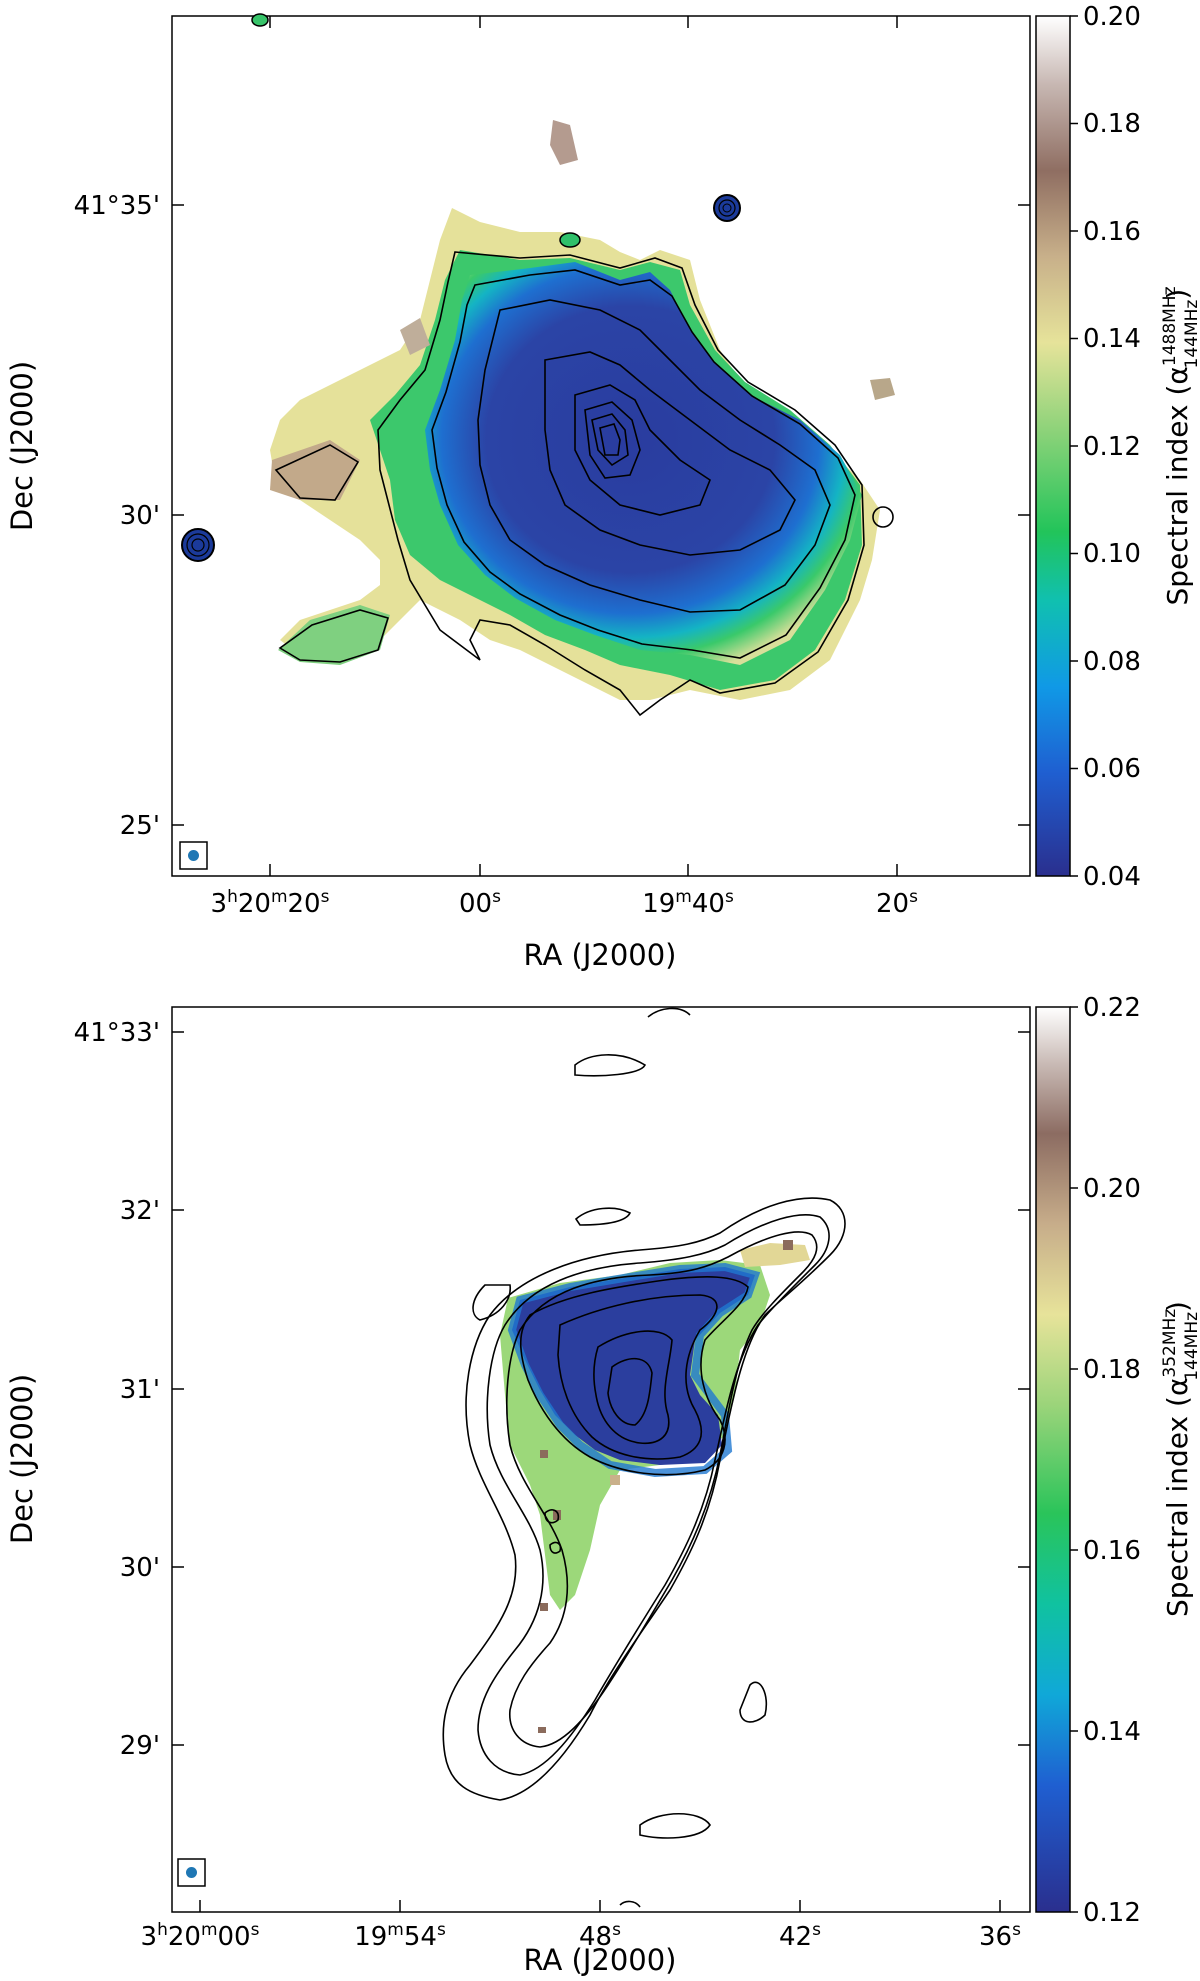  Describe the element at coordinates (334, 635) in the screenshot. I see `emission-patch-lower-left` at that location.